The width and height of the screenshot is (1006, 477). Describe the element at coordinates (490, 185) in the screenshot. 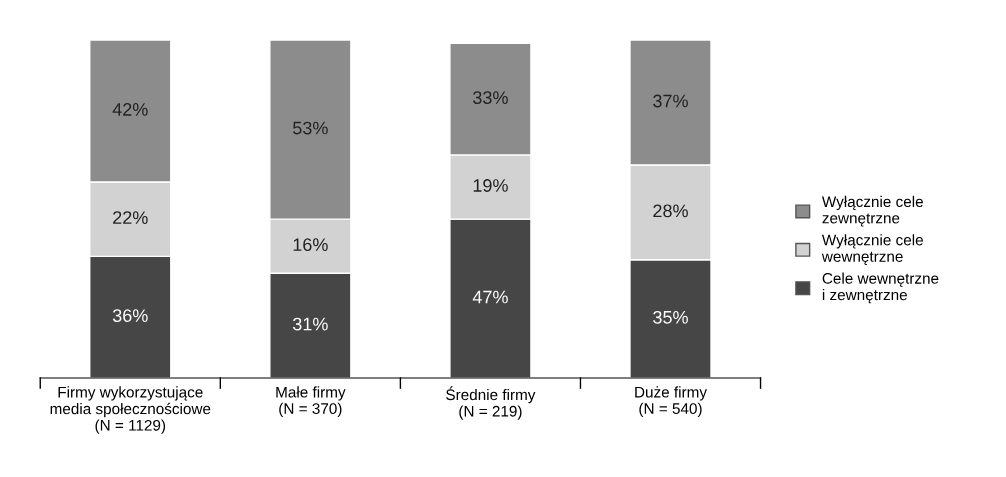

I see `data-label: 19%` at that location.